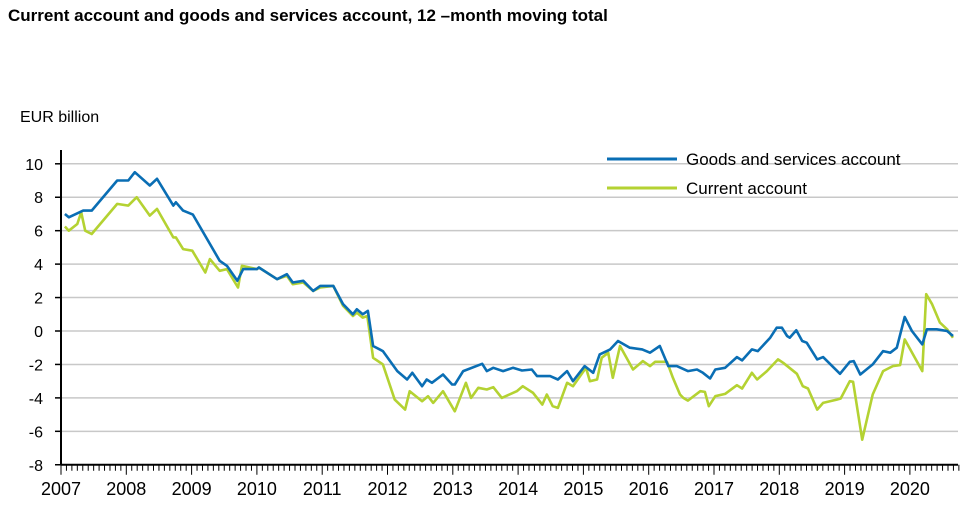  Describe the element at coordinates (779, 489) in the screenshot. I see `x-tick-label: 2018` at that location.